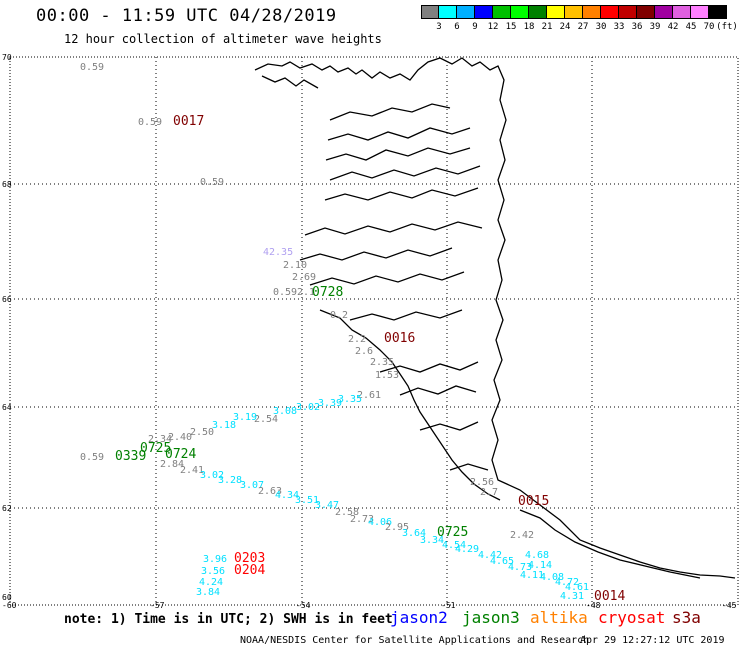 Image resolution: width=740 pixels, height=650 pixels. Describe the element at coordinates (637, 27) in the screenshot. I see `legend-label: 36` at that location.